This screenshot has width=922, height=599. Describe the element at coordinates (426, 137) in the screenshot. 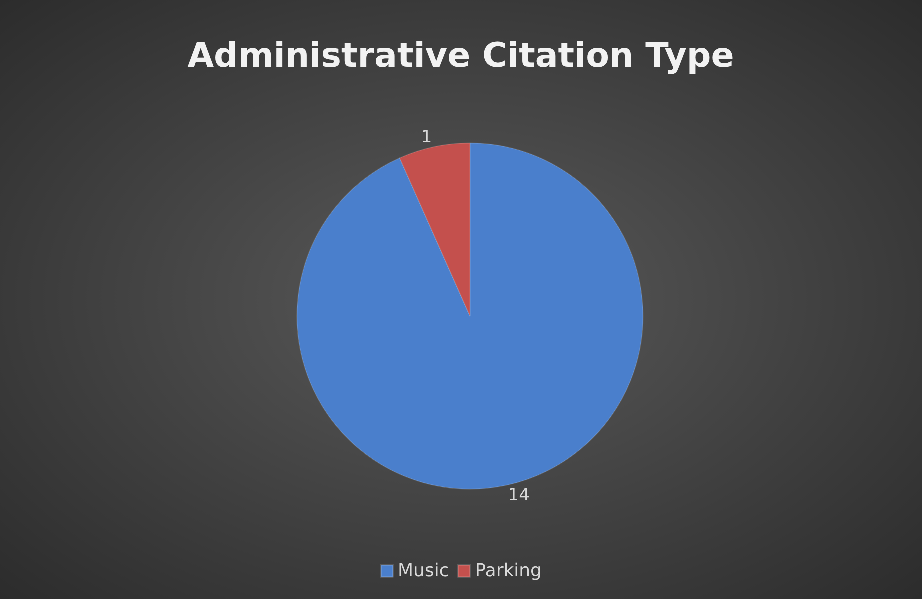

I see `data-label: 1` at that location.